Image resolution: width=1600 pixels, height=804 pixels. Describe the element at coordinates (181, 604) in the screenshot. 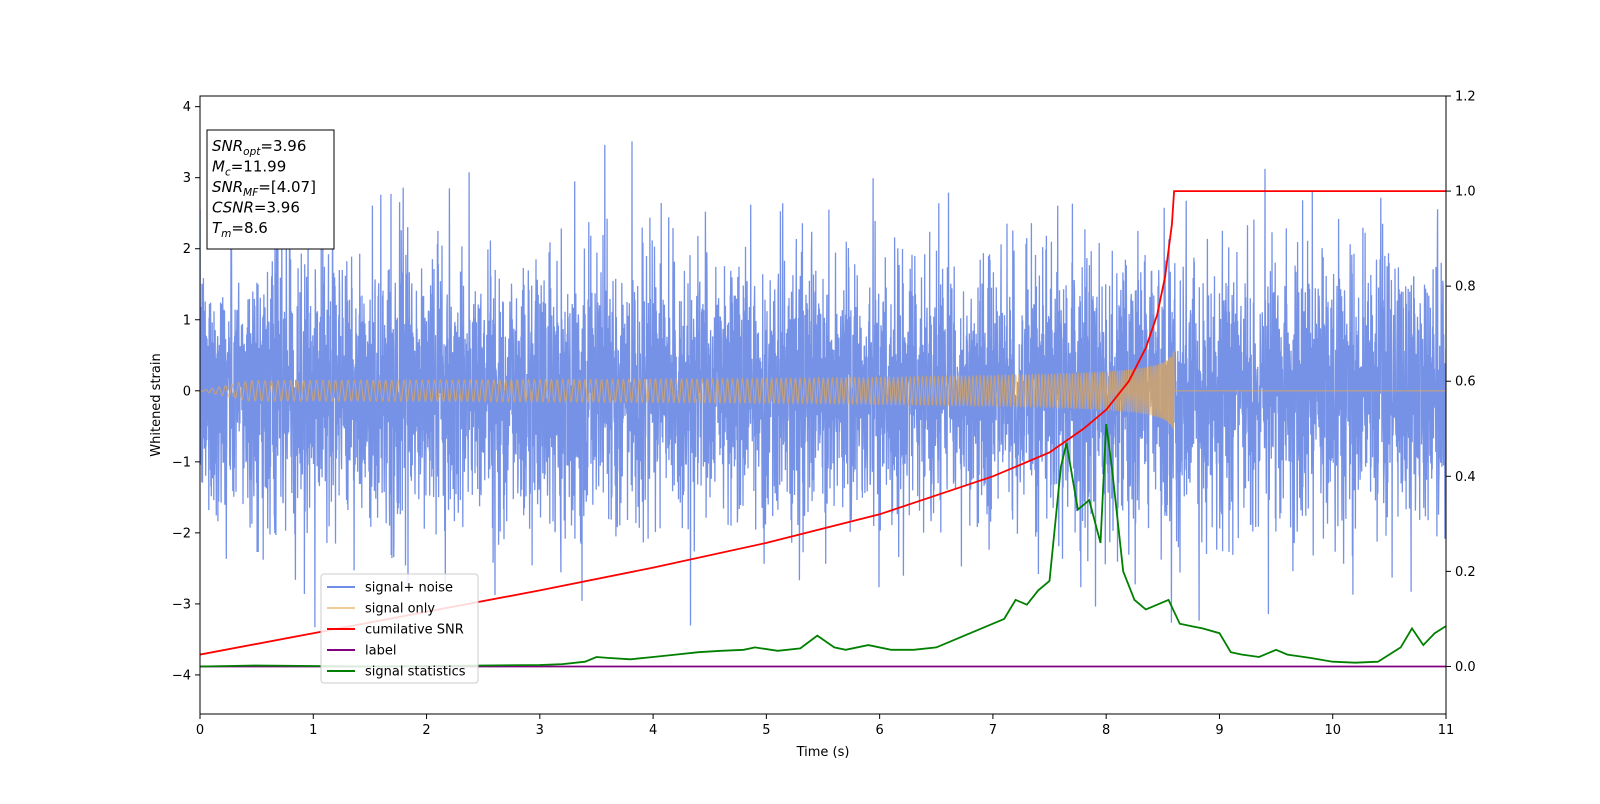

I see `y-tick-label: −3` at that location.